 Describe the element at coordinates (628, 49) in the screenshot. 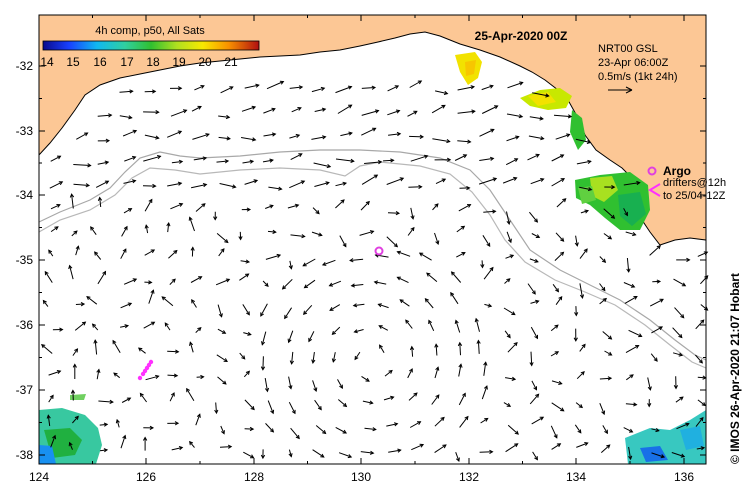

I see `product-label: NRT00 GSL` at that location.